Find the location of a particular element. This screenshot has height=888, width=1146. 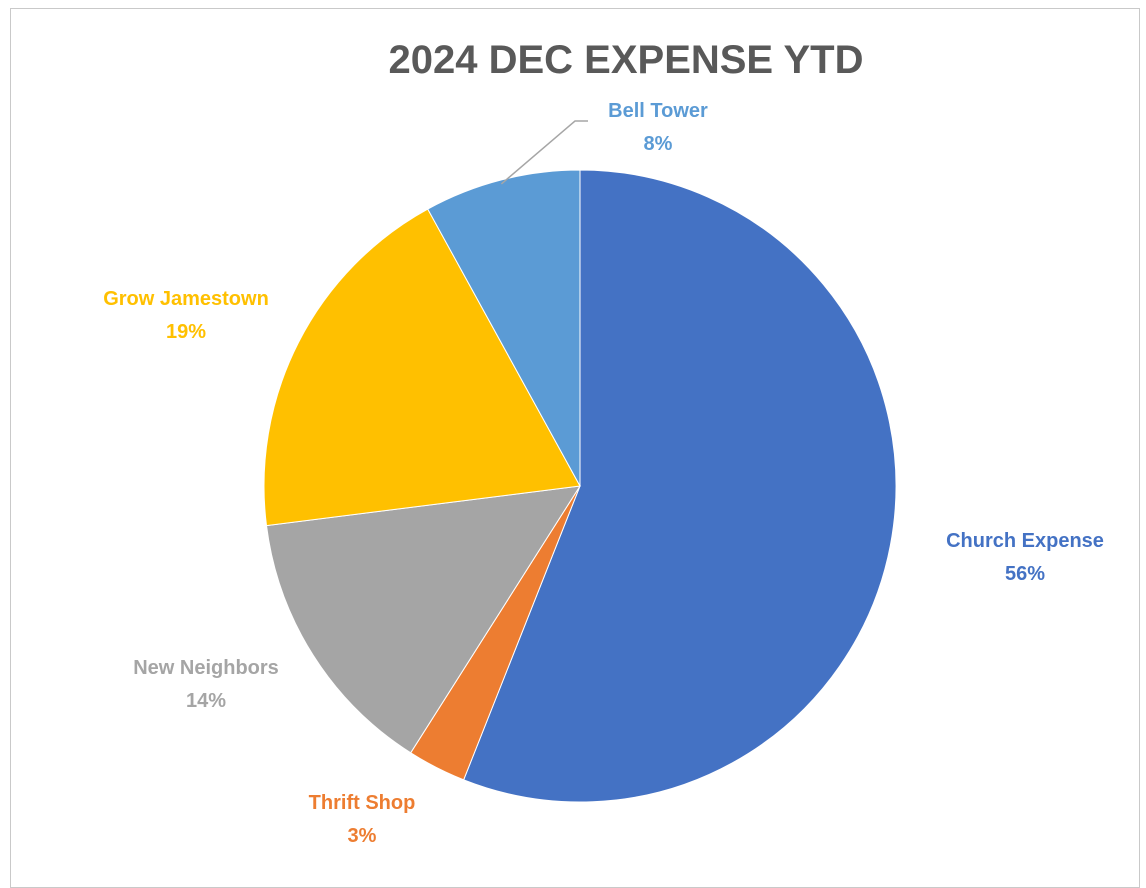

slice-label-church-expense: Church Expense 56% is located at coordinates (1025, 557).